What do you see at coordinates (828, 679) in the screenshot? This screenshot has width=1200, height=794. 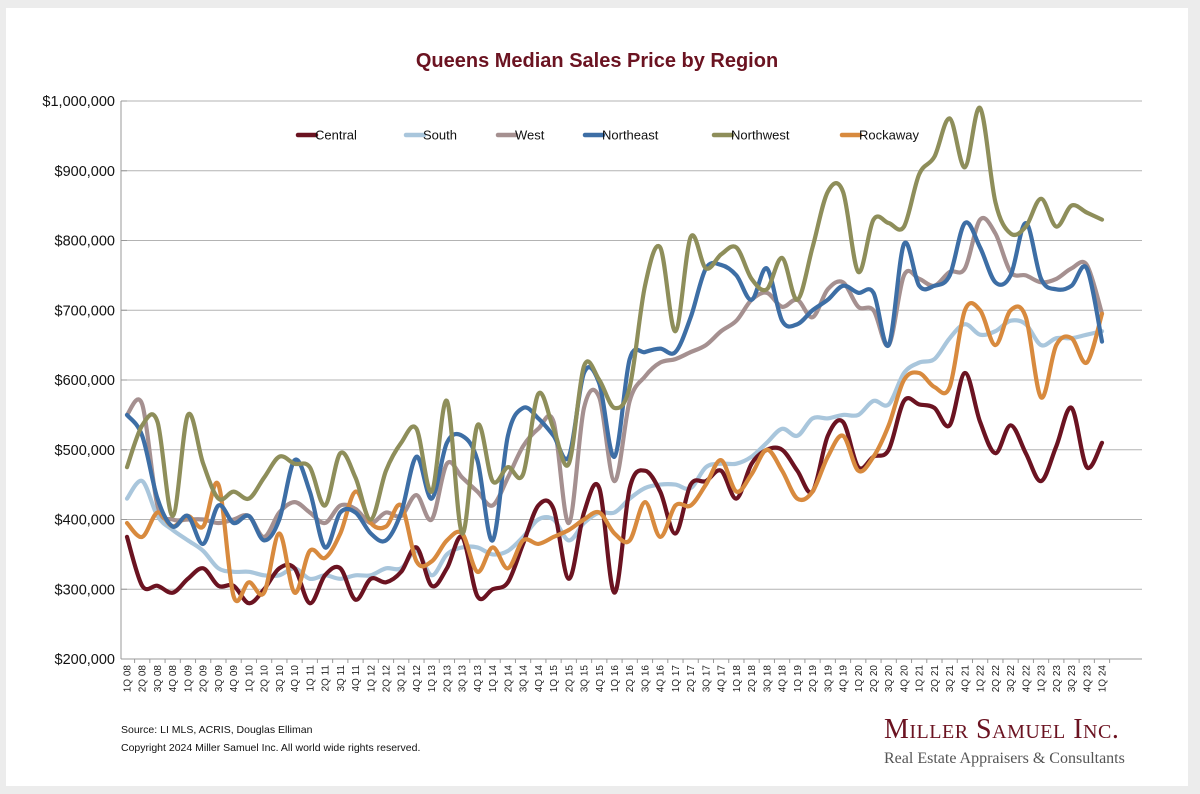 I see `x-tick-label: 3Q 19` at bounding box center [828, 679].